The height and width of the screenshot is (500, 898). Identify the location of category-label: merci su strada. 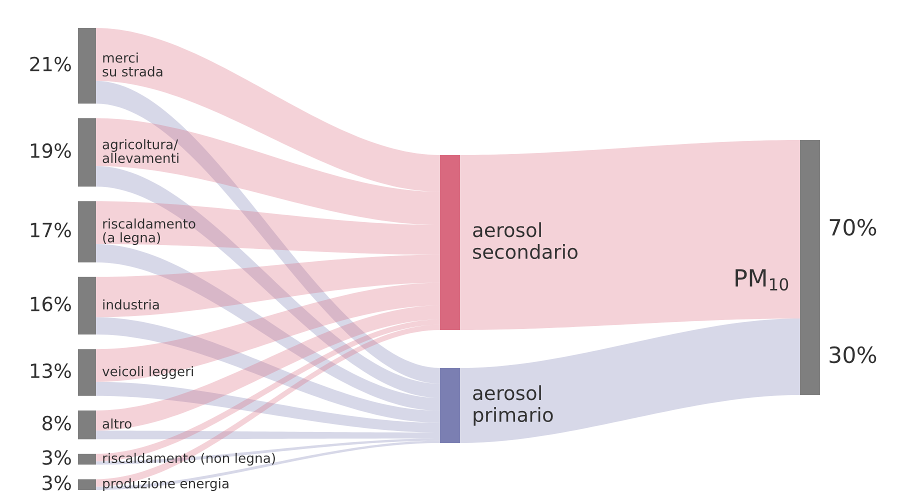
(132, 64).